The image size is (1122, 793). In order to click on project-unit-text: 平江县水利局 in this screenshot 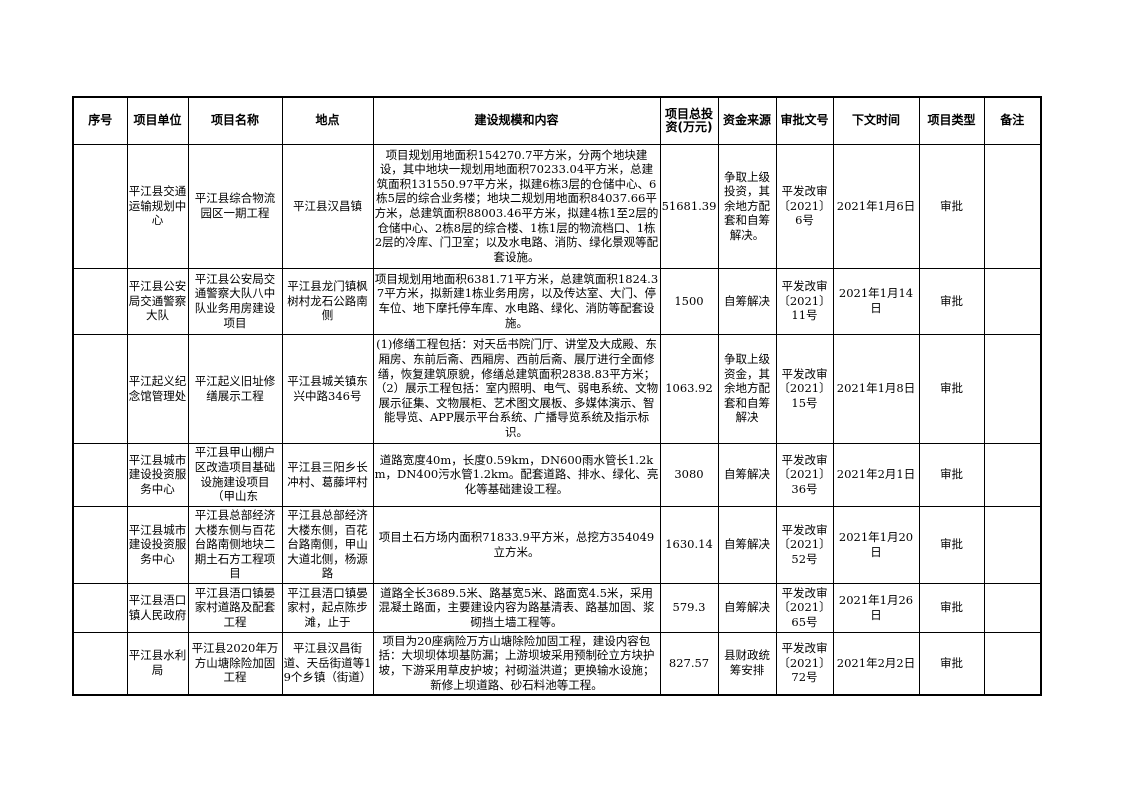, I will do `click(157, 662)`.